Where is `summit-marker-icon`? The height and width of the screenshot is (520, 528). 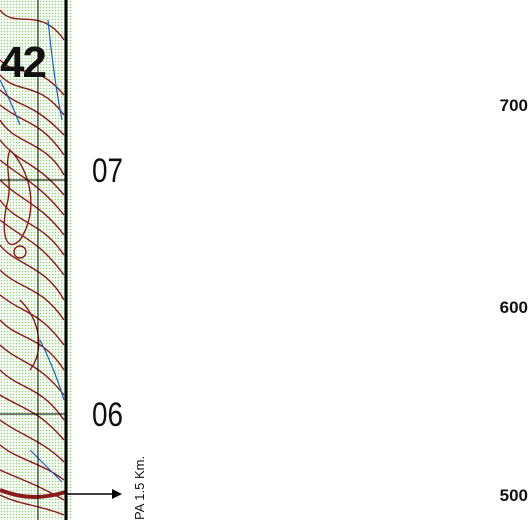 summit-marker-icon is located at coordinates (20, 252).